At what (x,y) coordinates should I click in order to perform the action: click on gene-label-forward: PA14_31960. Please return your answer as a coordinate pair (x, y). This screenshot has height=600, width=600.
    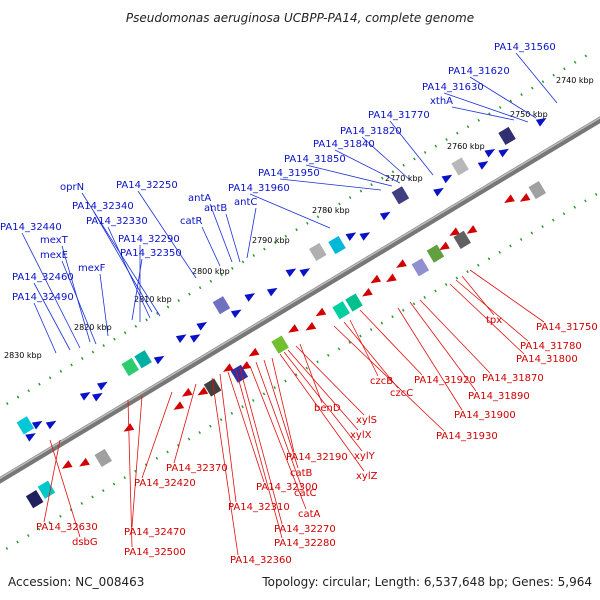
    Looking at the image, I should click on (259, 188).